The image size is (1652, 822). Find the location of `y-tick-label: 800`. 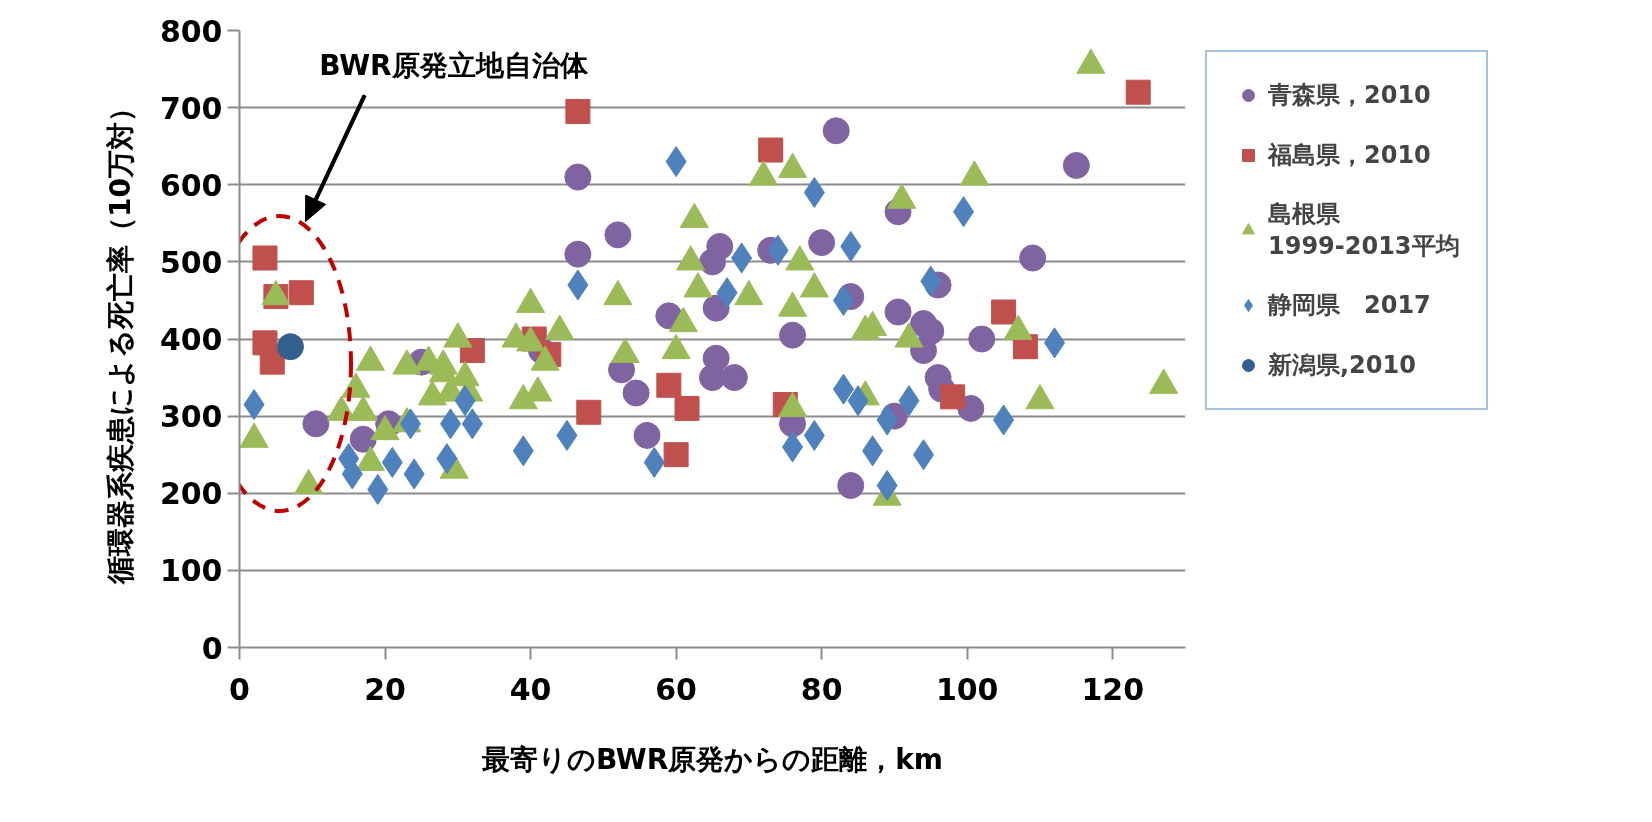

y-tick-label: 800 is located at coordinates (191, 31).